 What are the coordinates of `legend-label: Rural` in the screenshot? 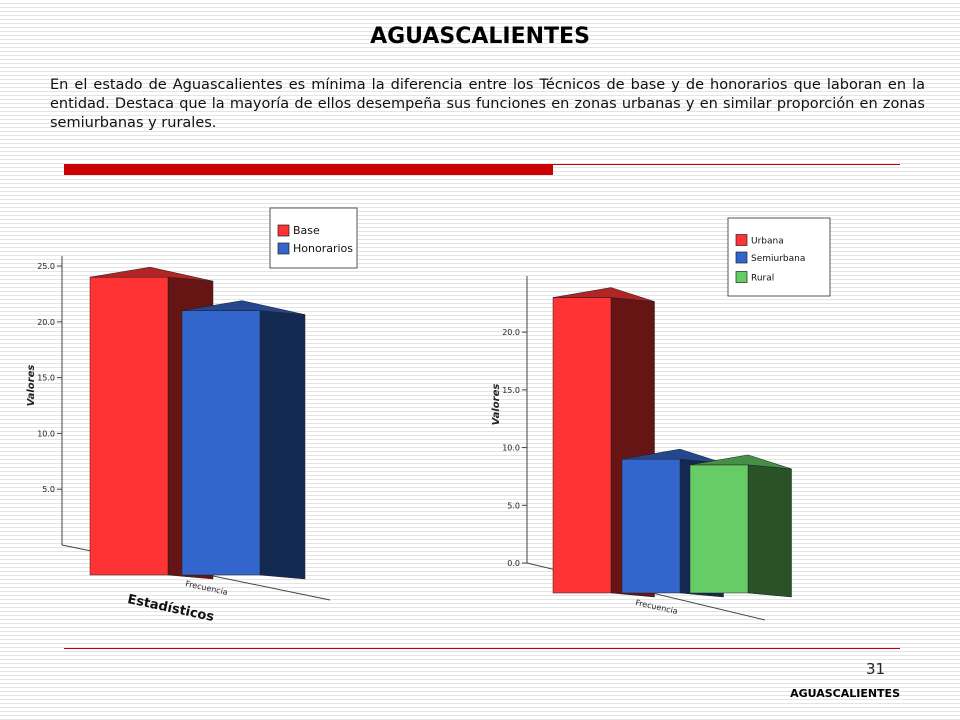 It's located at (762, 279).